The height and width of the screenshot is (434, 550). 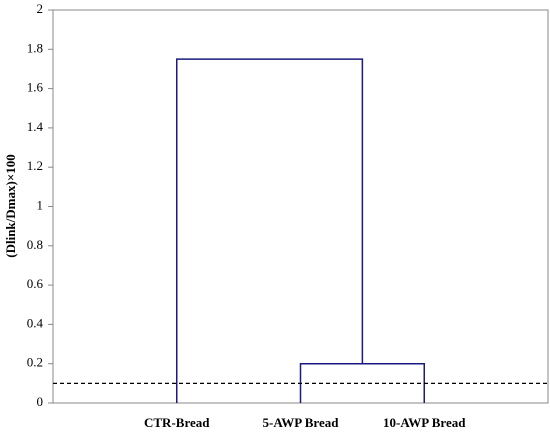 What do you see at coordinates (40, 204) in the screenshot?
I see `y-tick-label: 1` at bounding box center [40, 204].